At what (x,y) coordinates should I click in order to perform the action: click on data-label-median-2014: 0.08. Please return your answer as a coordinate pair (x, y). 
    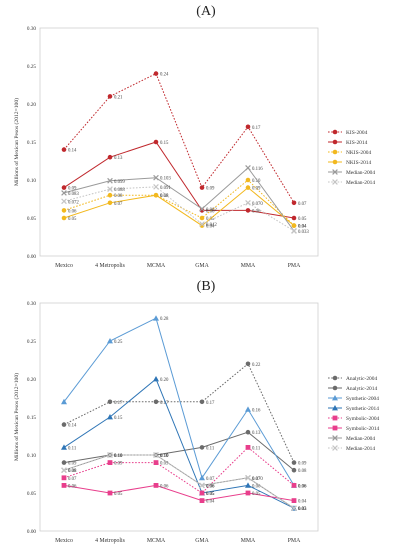
    Looking at the image, I should click on (72, 471).